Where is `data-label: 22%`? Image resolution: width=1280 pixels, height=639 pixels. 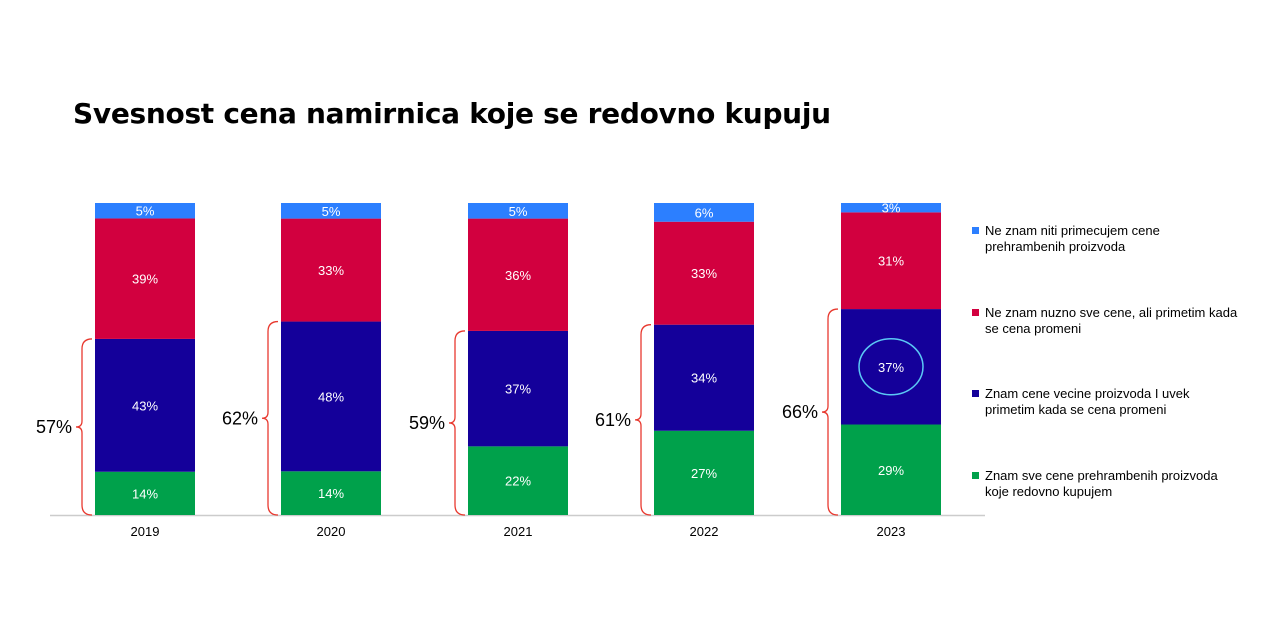
data-label: 22% is located at coordinates (518, 481).